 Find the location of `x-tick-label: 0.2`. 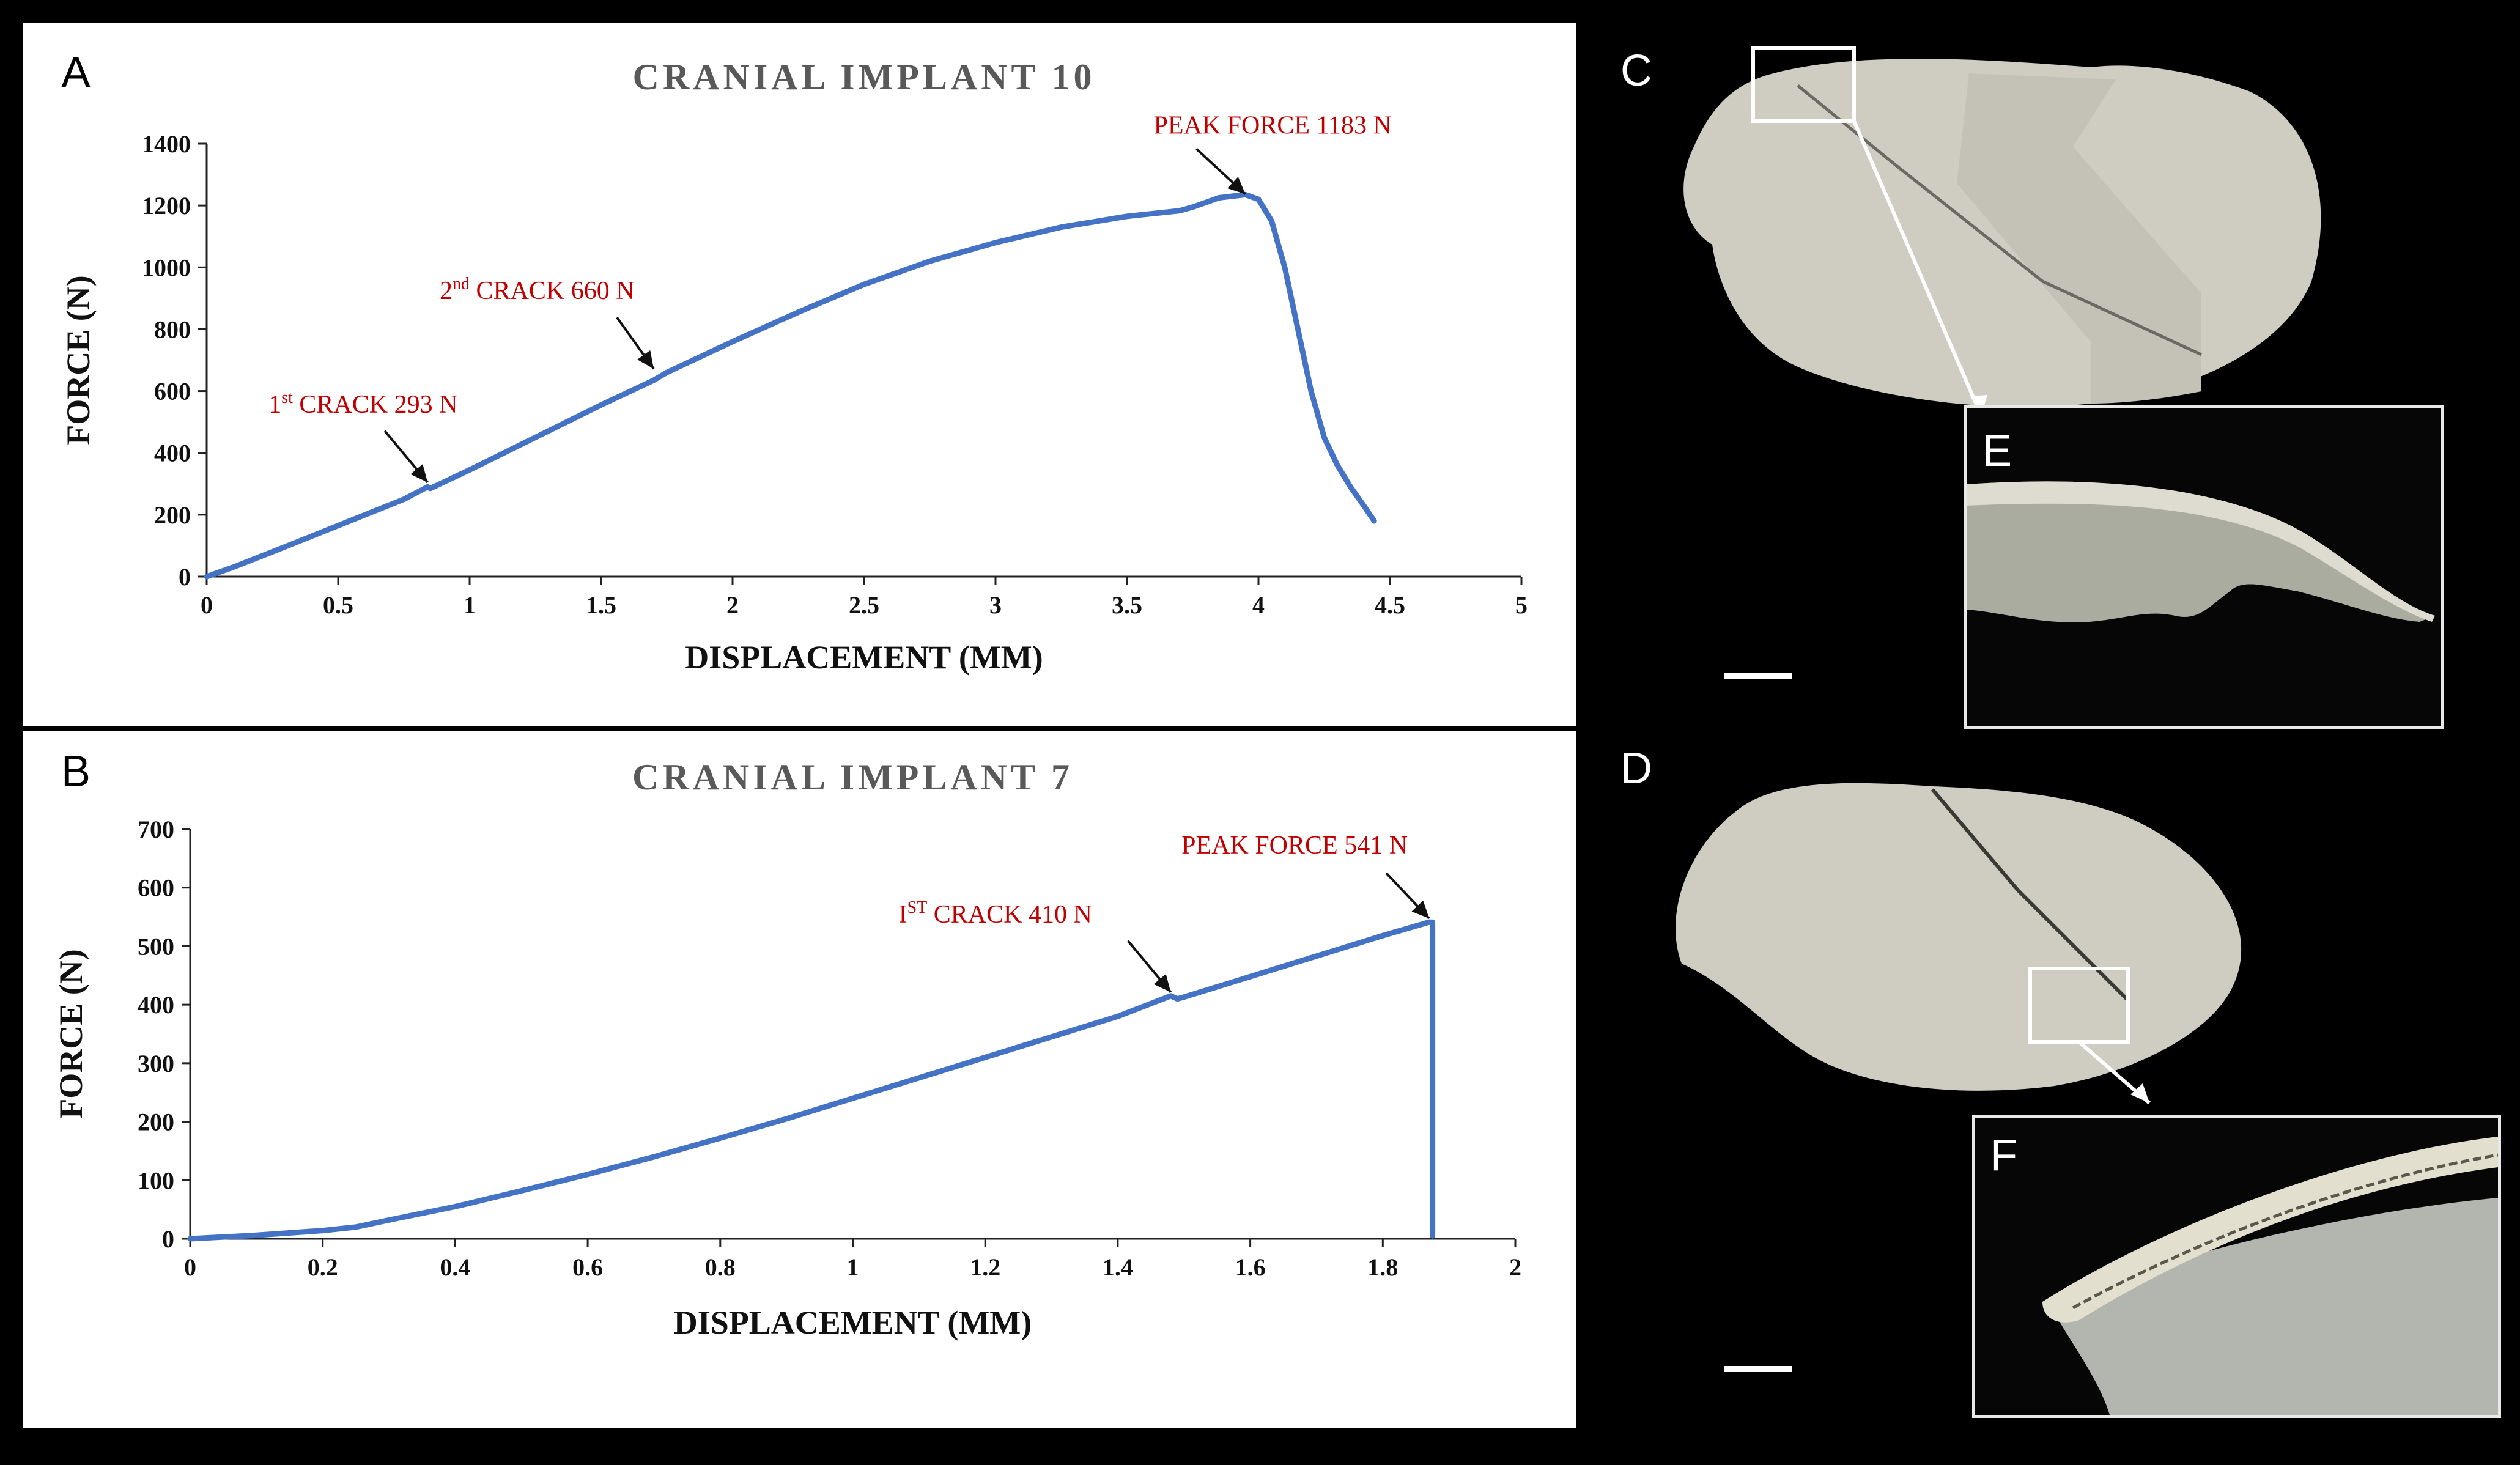

x-tick-label: 0.2 is located at coordinates (323, 1267).